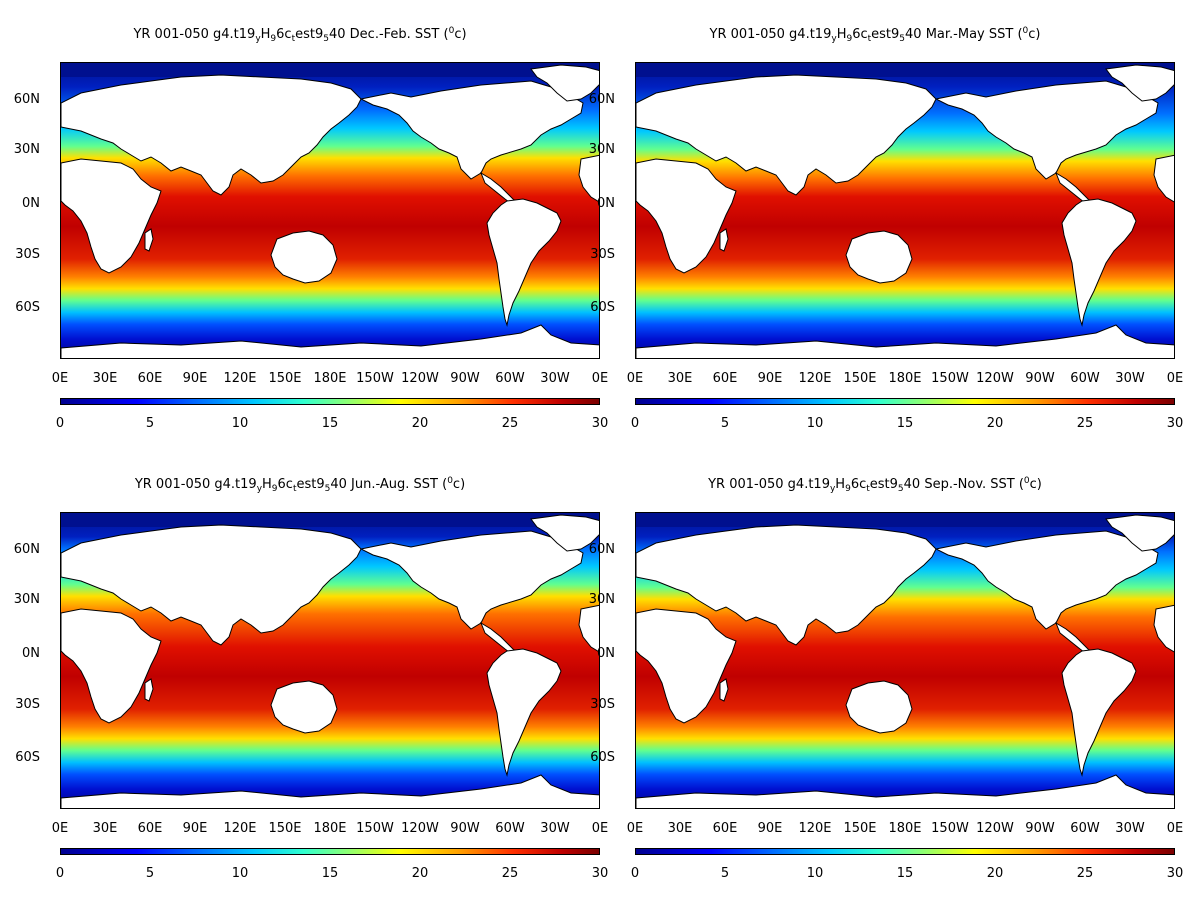  I want to click on longitude-label: 180E, so click(330, 378).